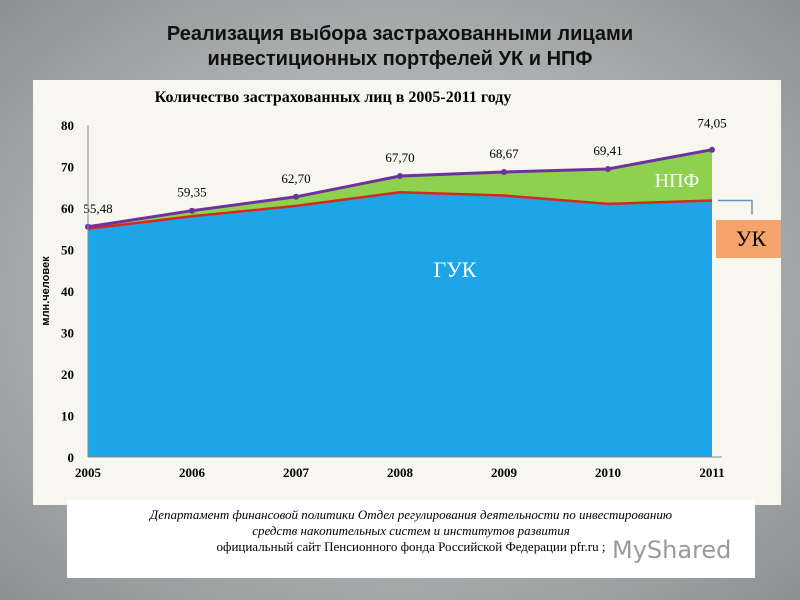 The height and width of the screenshot is (600, 800). Describe the element at coordinates (192, 472) in the screenshot. I see `x-tick-label: 2006` at that location.